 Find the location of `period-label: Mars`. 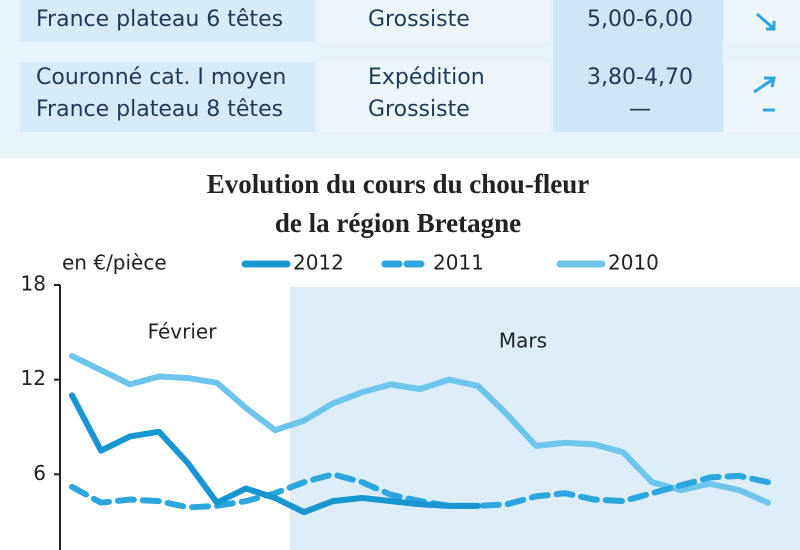

period-label: Mars is located at coordinates (523, 341).